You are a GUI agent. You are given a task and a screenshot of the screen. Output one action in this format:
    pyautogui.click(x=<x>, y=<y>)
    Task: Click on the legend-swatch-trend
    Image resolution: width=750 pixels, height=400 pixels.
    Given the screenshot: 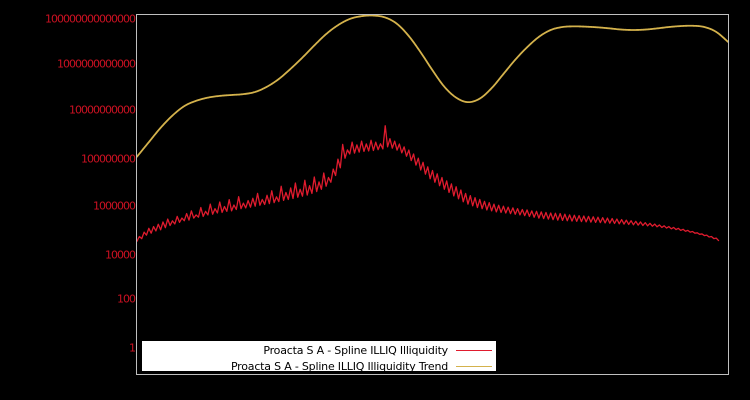 What is the action you would take?
    pyautogui.click(x=474, y=366)
    